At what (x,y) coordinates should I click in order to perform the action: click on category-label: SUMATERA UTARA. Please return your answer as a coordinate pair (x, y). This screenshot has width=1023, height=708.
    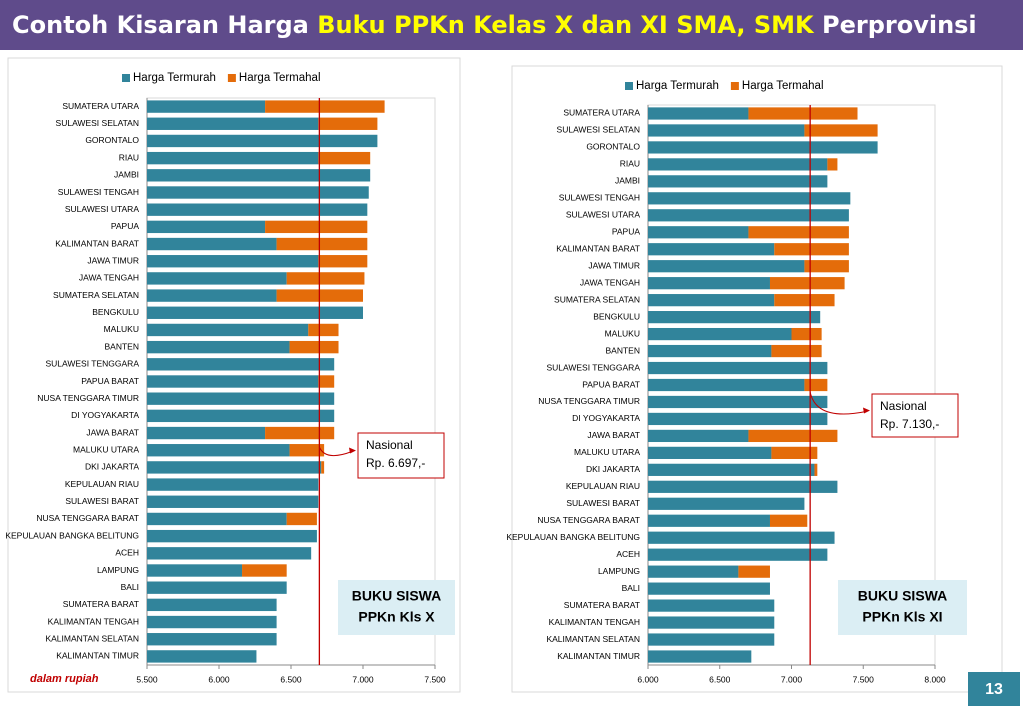
    Looking at the image, I should click on (100, 106).